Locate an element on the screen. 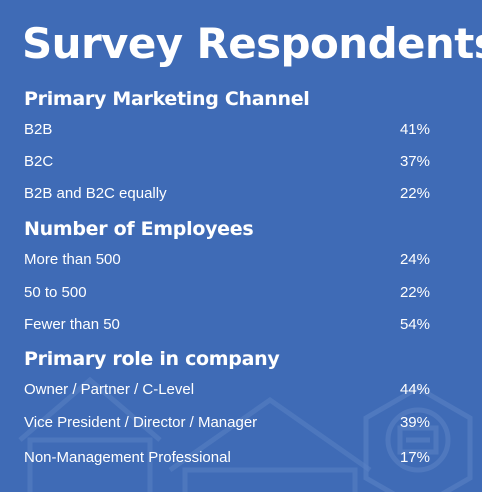 The width and height of the screenshot is (482, 492). section-heading: Primary Marketing Channel is located at coordinates (167, 99).